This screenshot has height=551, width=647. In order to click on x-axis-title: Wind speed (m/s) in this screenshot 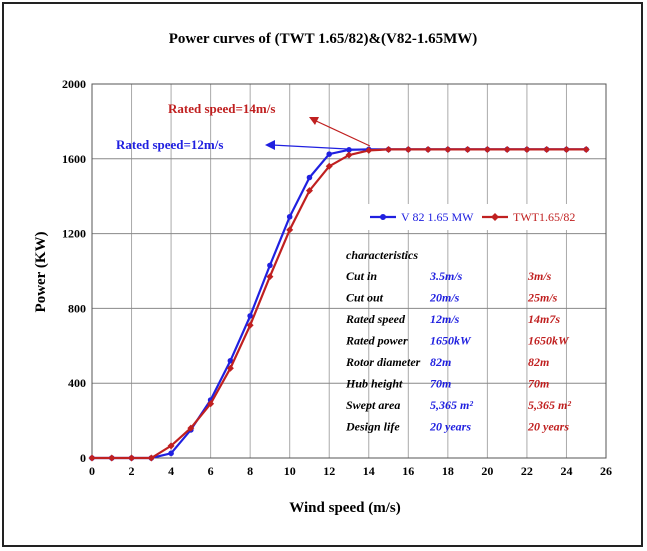, I will do `click(344, 508)`.